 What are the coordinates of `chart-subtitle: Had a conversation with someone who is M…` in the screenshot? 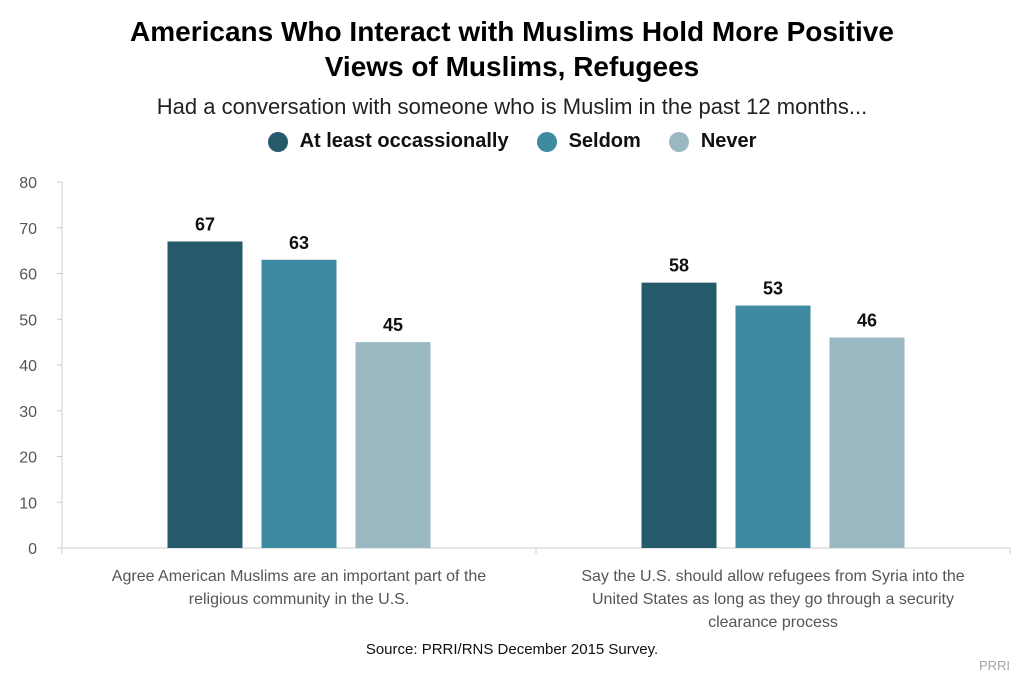 It's located at (512, 106).